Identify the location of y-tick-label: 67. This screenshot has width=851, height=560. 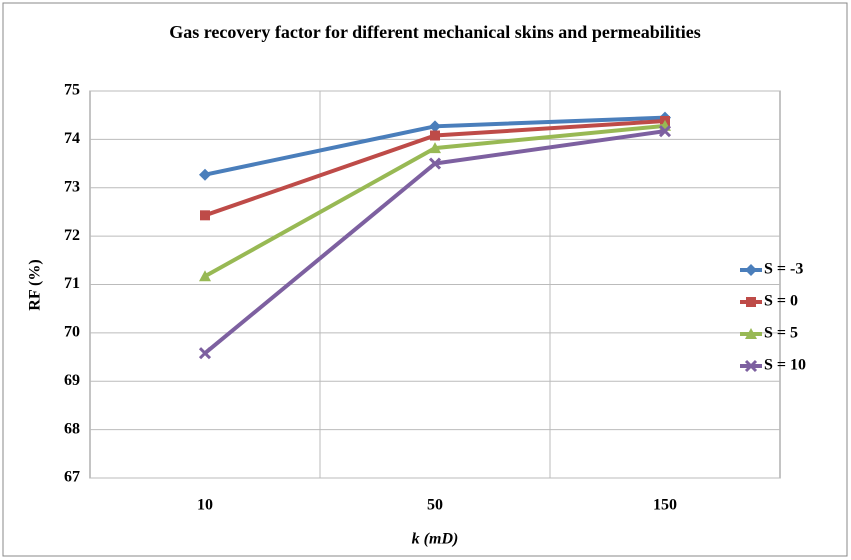
(72, 477).